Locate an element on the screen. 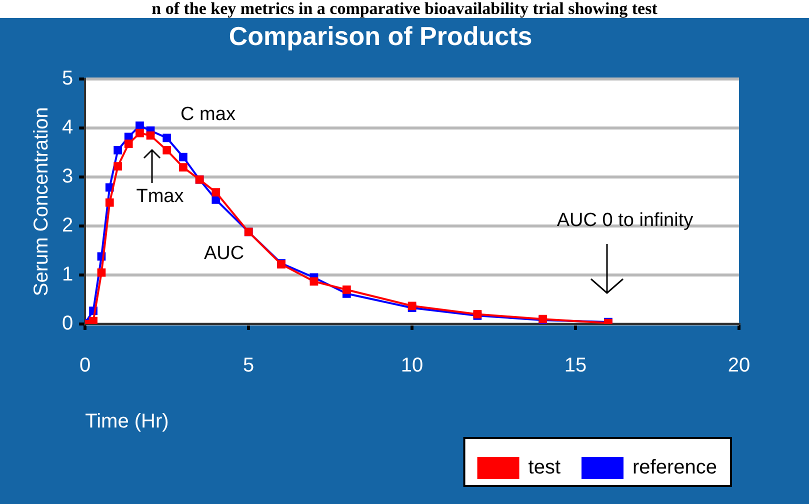 The image size is (809, 504). annotation: Tmax is located at coordinates (160, 197).